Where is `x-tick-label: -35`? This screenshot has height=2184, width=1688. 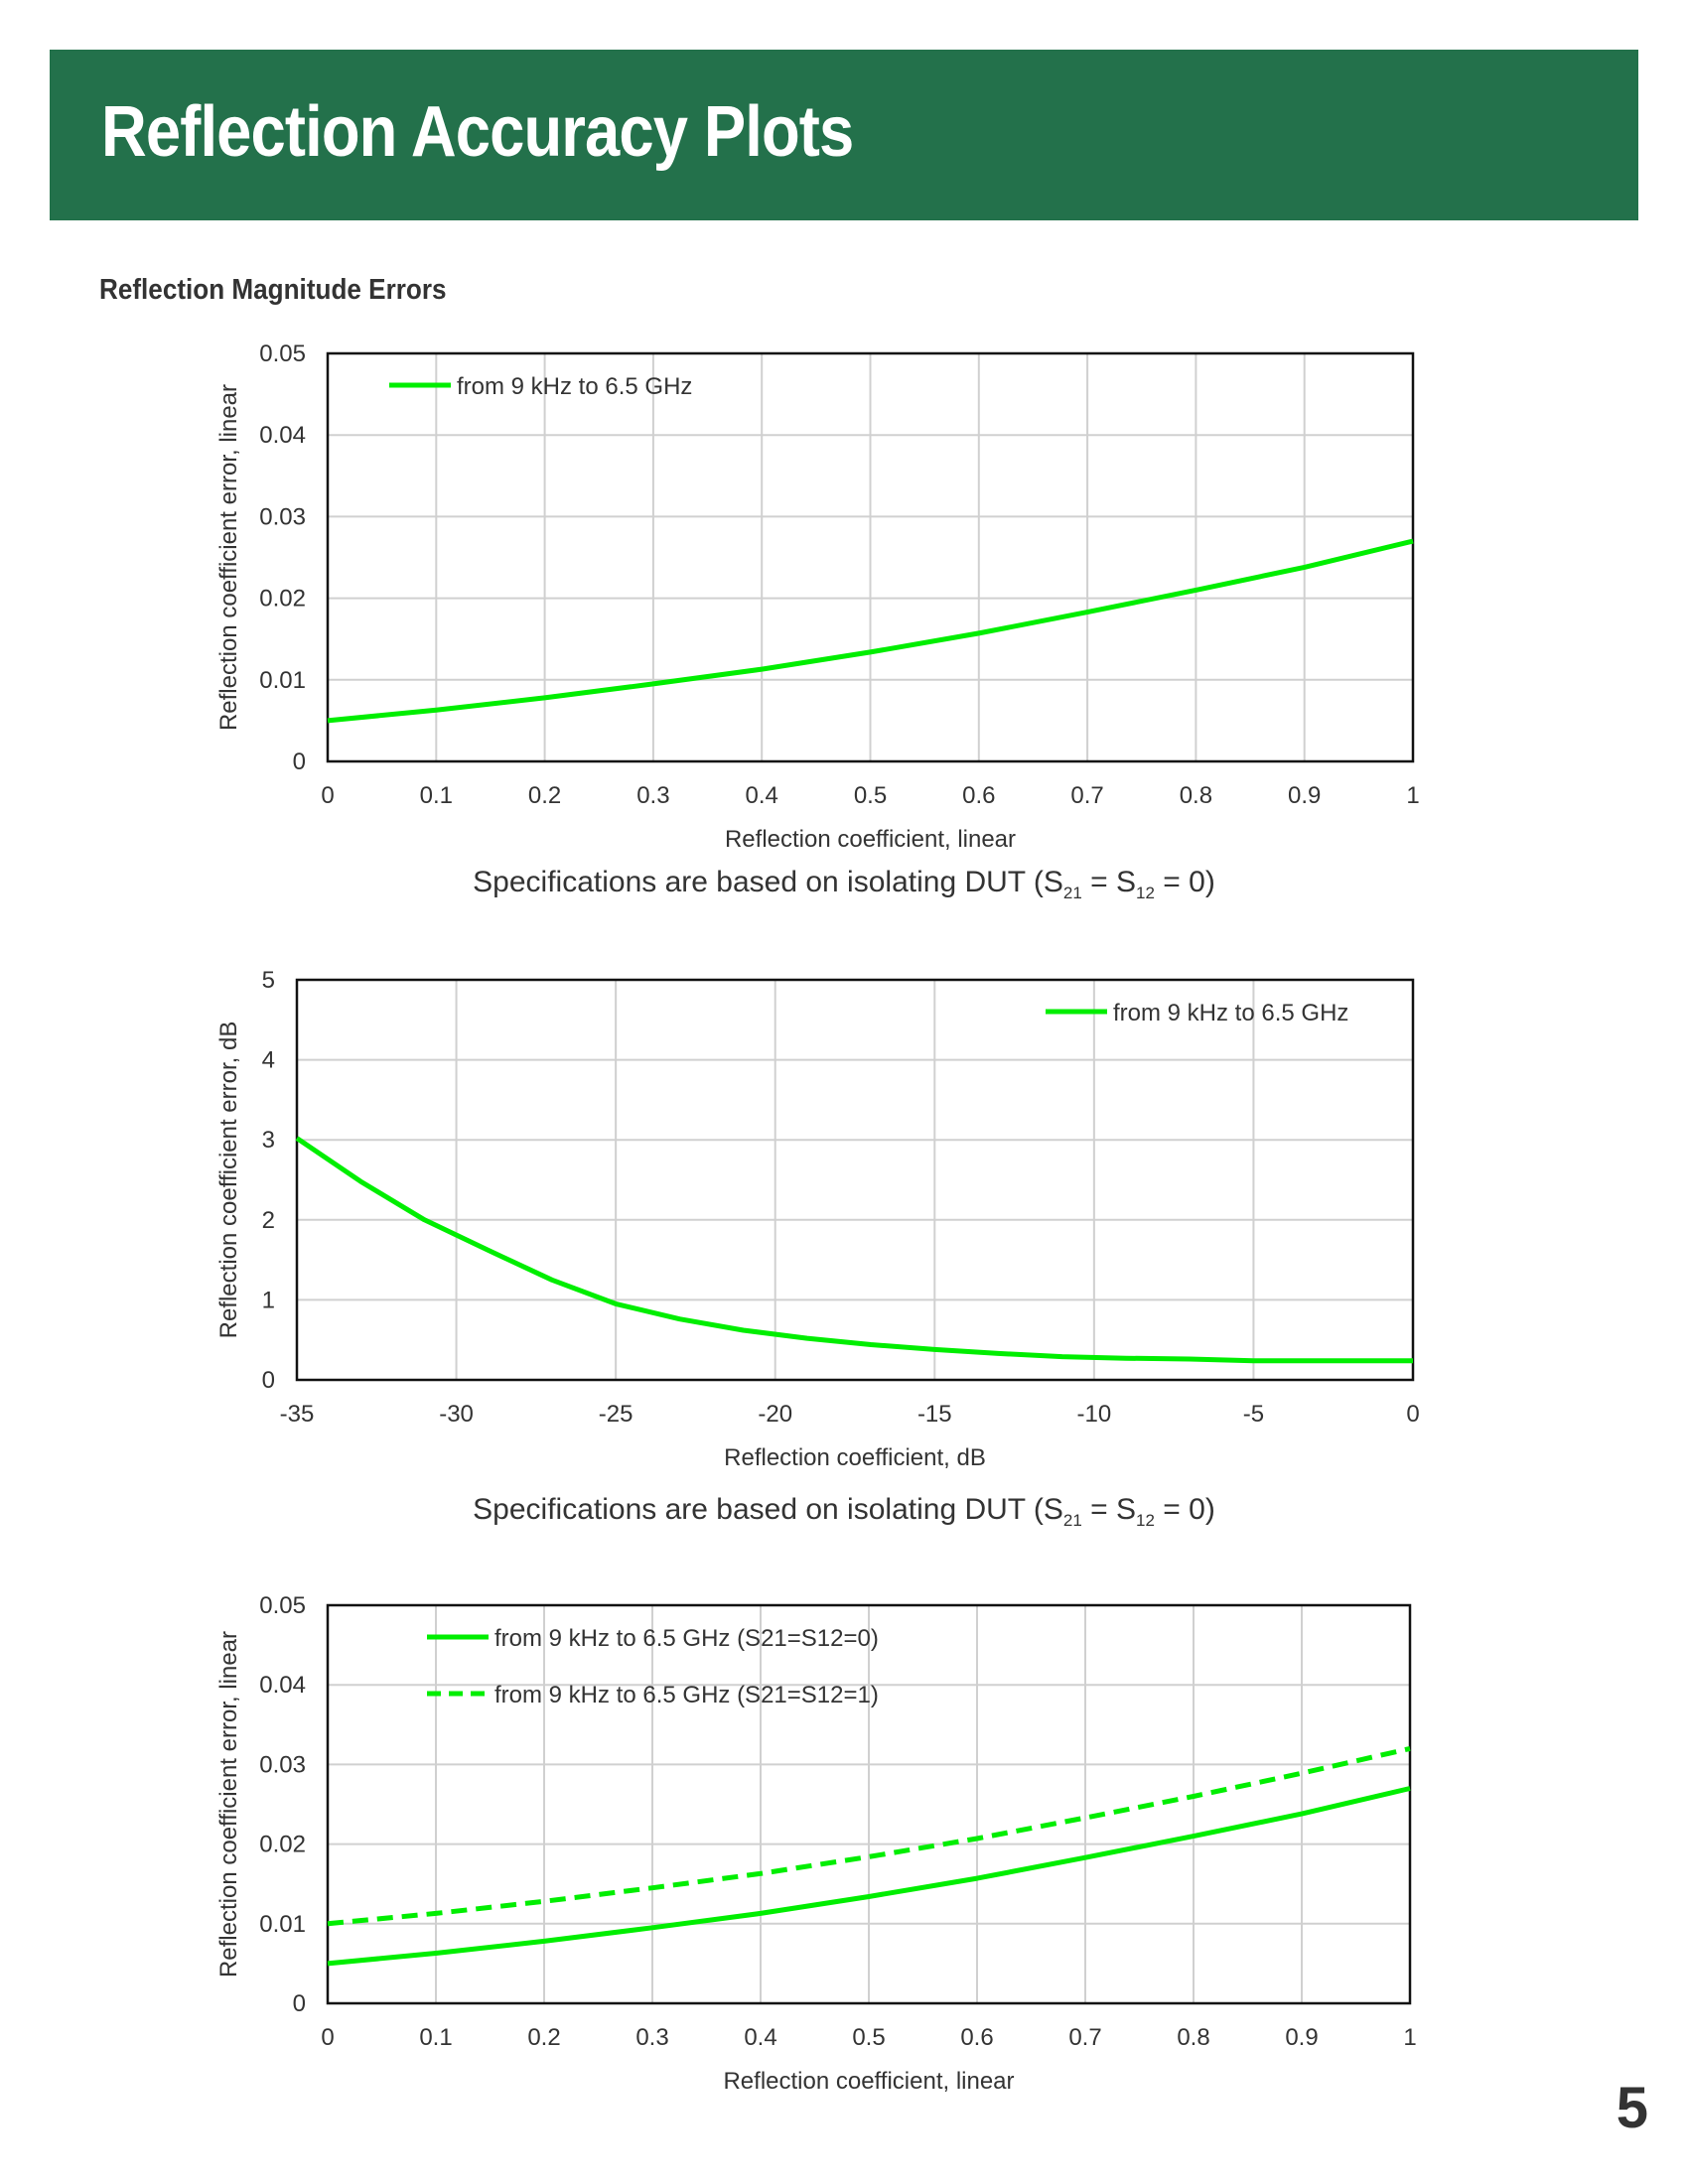
x-tick-label: -35 is located at coordinates (297, 1414).